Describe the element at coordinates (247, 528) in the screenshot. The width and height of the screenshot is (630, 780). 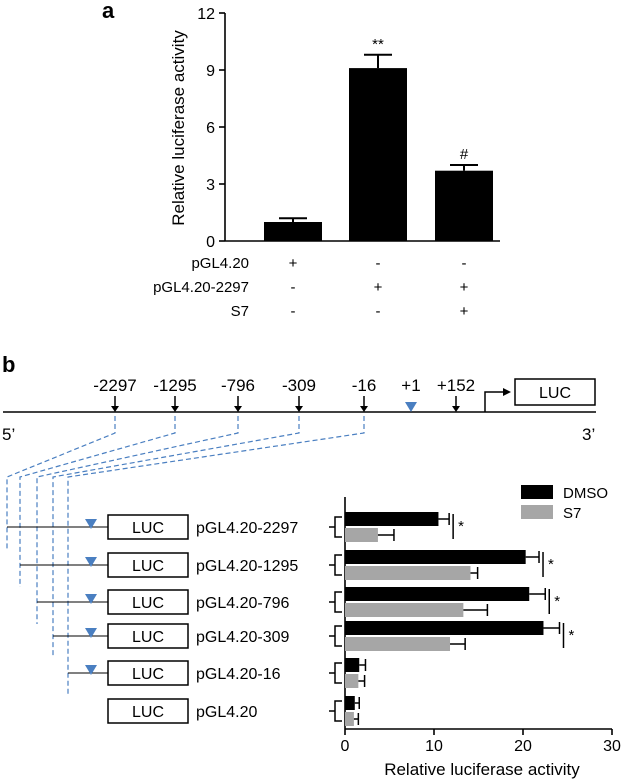
I see `construct-label: pGL4.20-2297` at that location.